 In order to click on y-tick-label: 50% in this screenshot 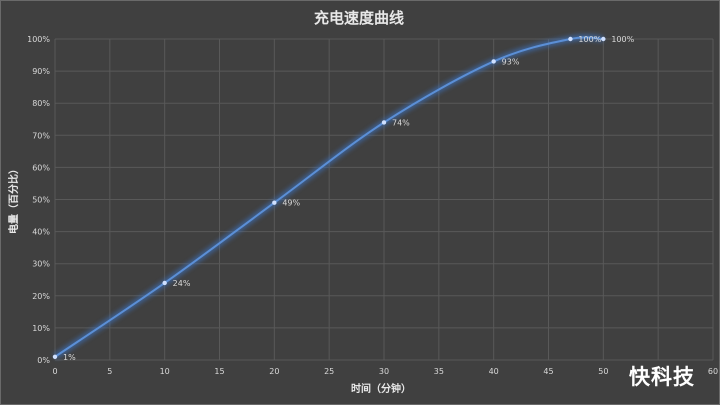, I will do `click(41, 200)`.